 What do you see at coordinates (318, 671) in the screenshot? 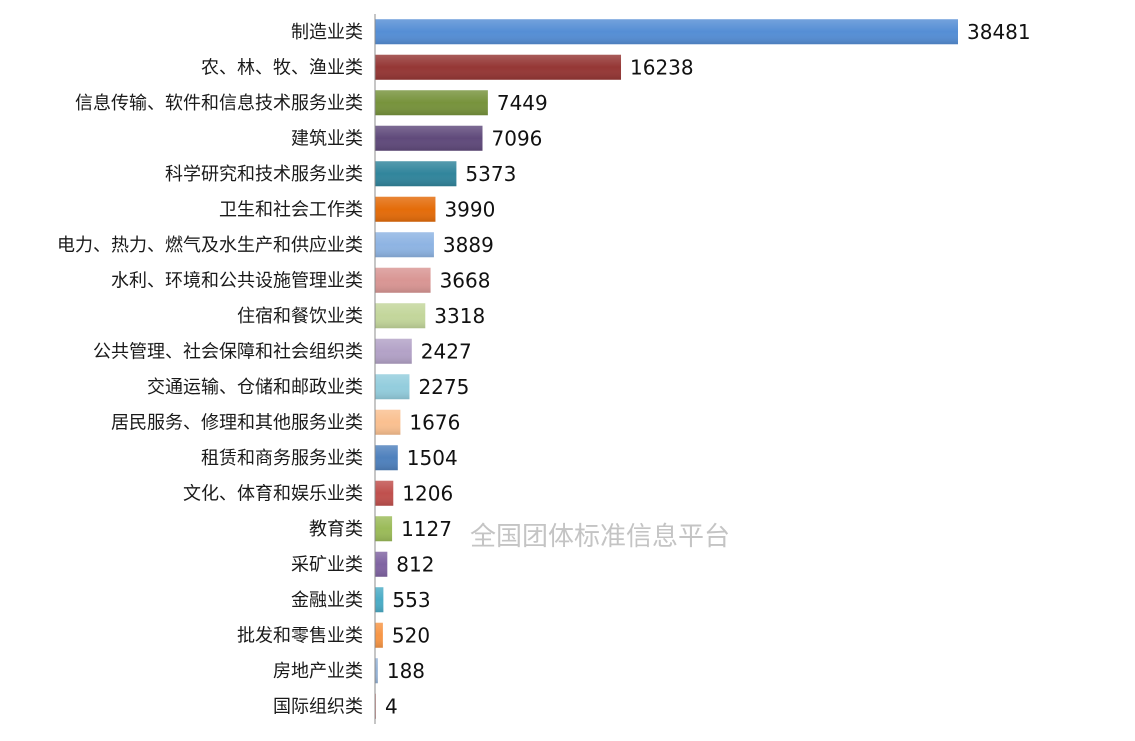
I see `category-label: 房地产业类` at bounding box center [318, 671].